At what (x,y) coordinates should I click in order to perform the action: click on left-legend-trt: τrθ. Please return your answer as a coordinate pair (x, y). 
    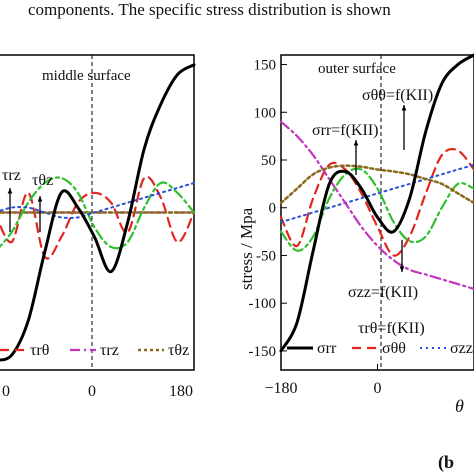
    Looking at the image, I should click on (24, 350).